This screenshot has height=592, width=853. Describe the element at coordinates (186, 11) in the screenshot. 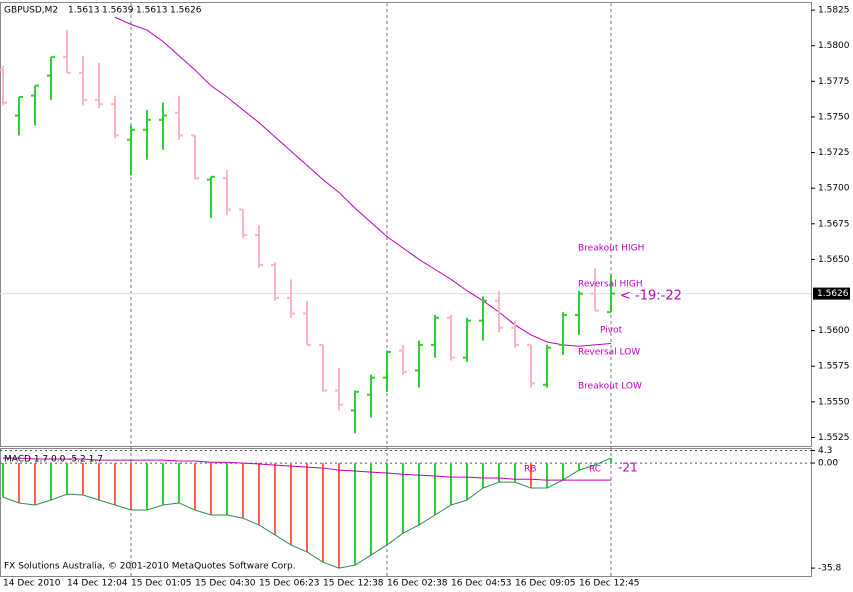

I see `header-value: 1.5626` at that location.